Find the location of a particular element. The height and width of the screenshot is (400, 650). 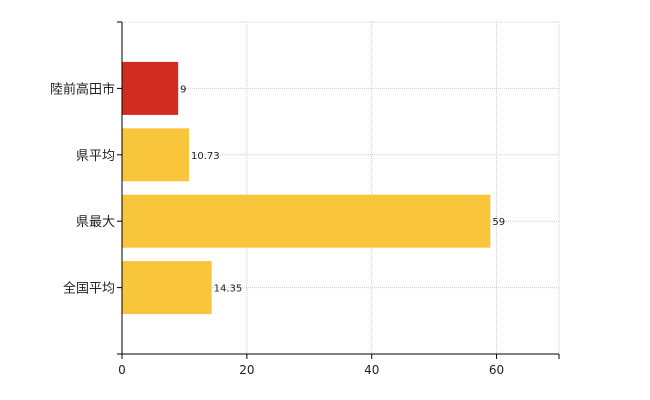

data-label: 14.35 is located at coordinates (228, 289).